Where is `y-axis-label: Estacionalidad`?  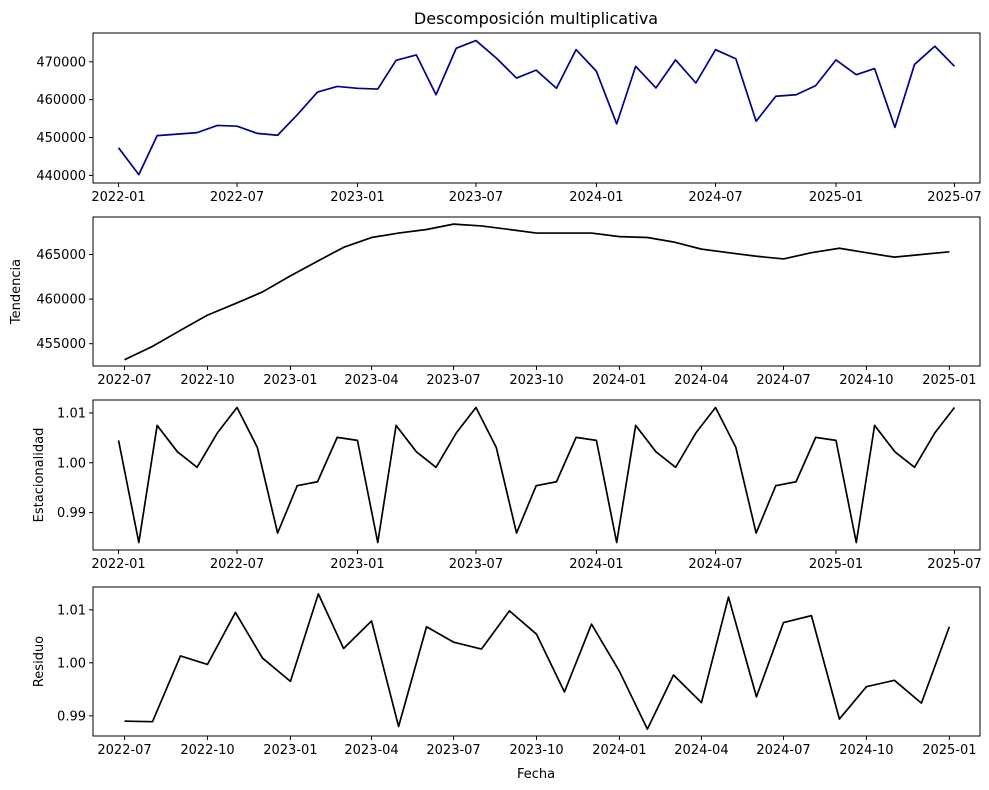 y-axis-label: Estacionalidad is located at coordinates (39, 475).